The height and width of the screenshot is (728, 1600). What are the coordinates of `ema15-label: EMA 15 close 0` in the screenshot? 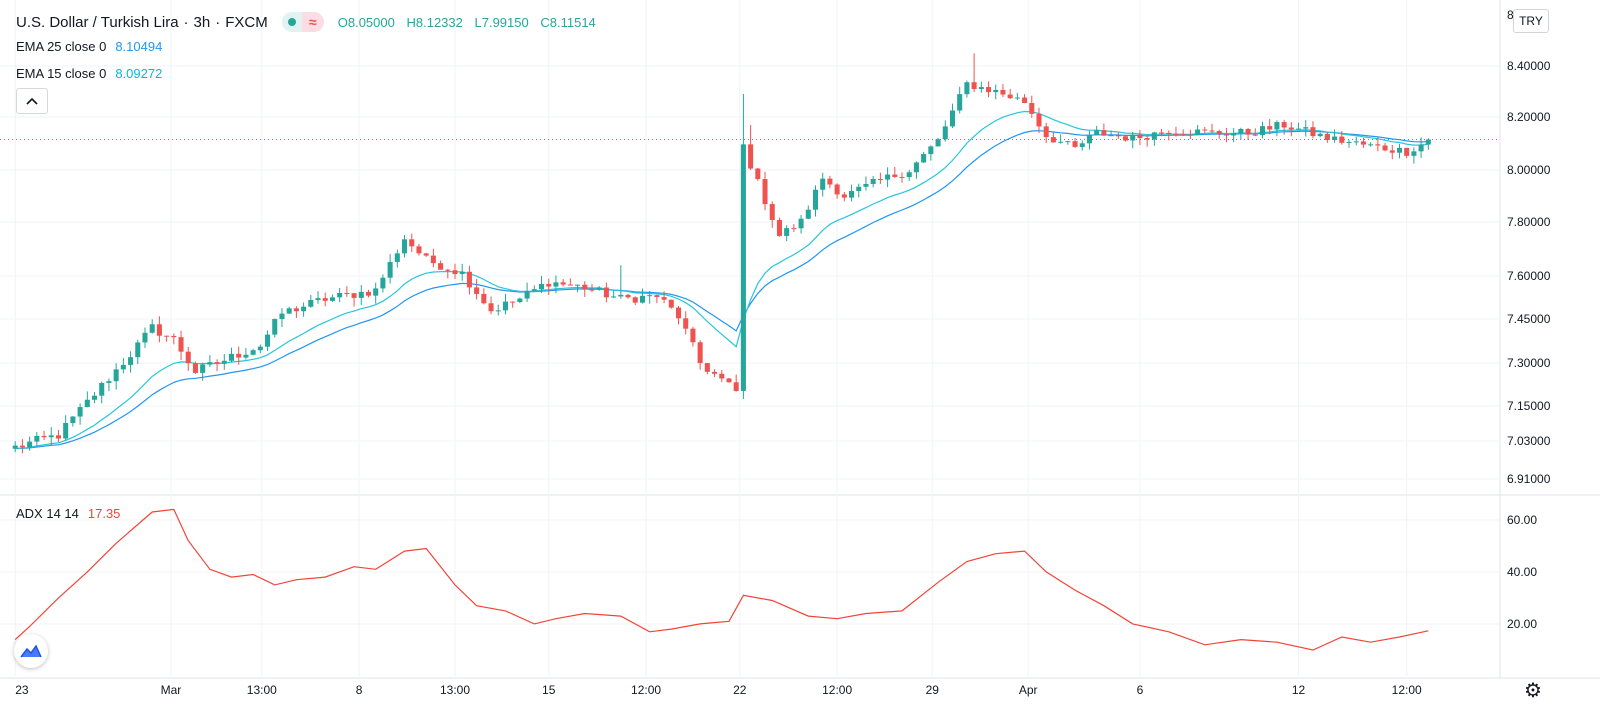 It's located at (61, 73).